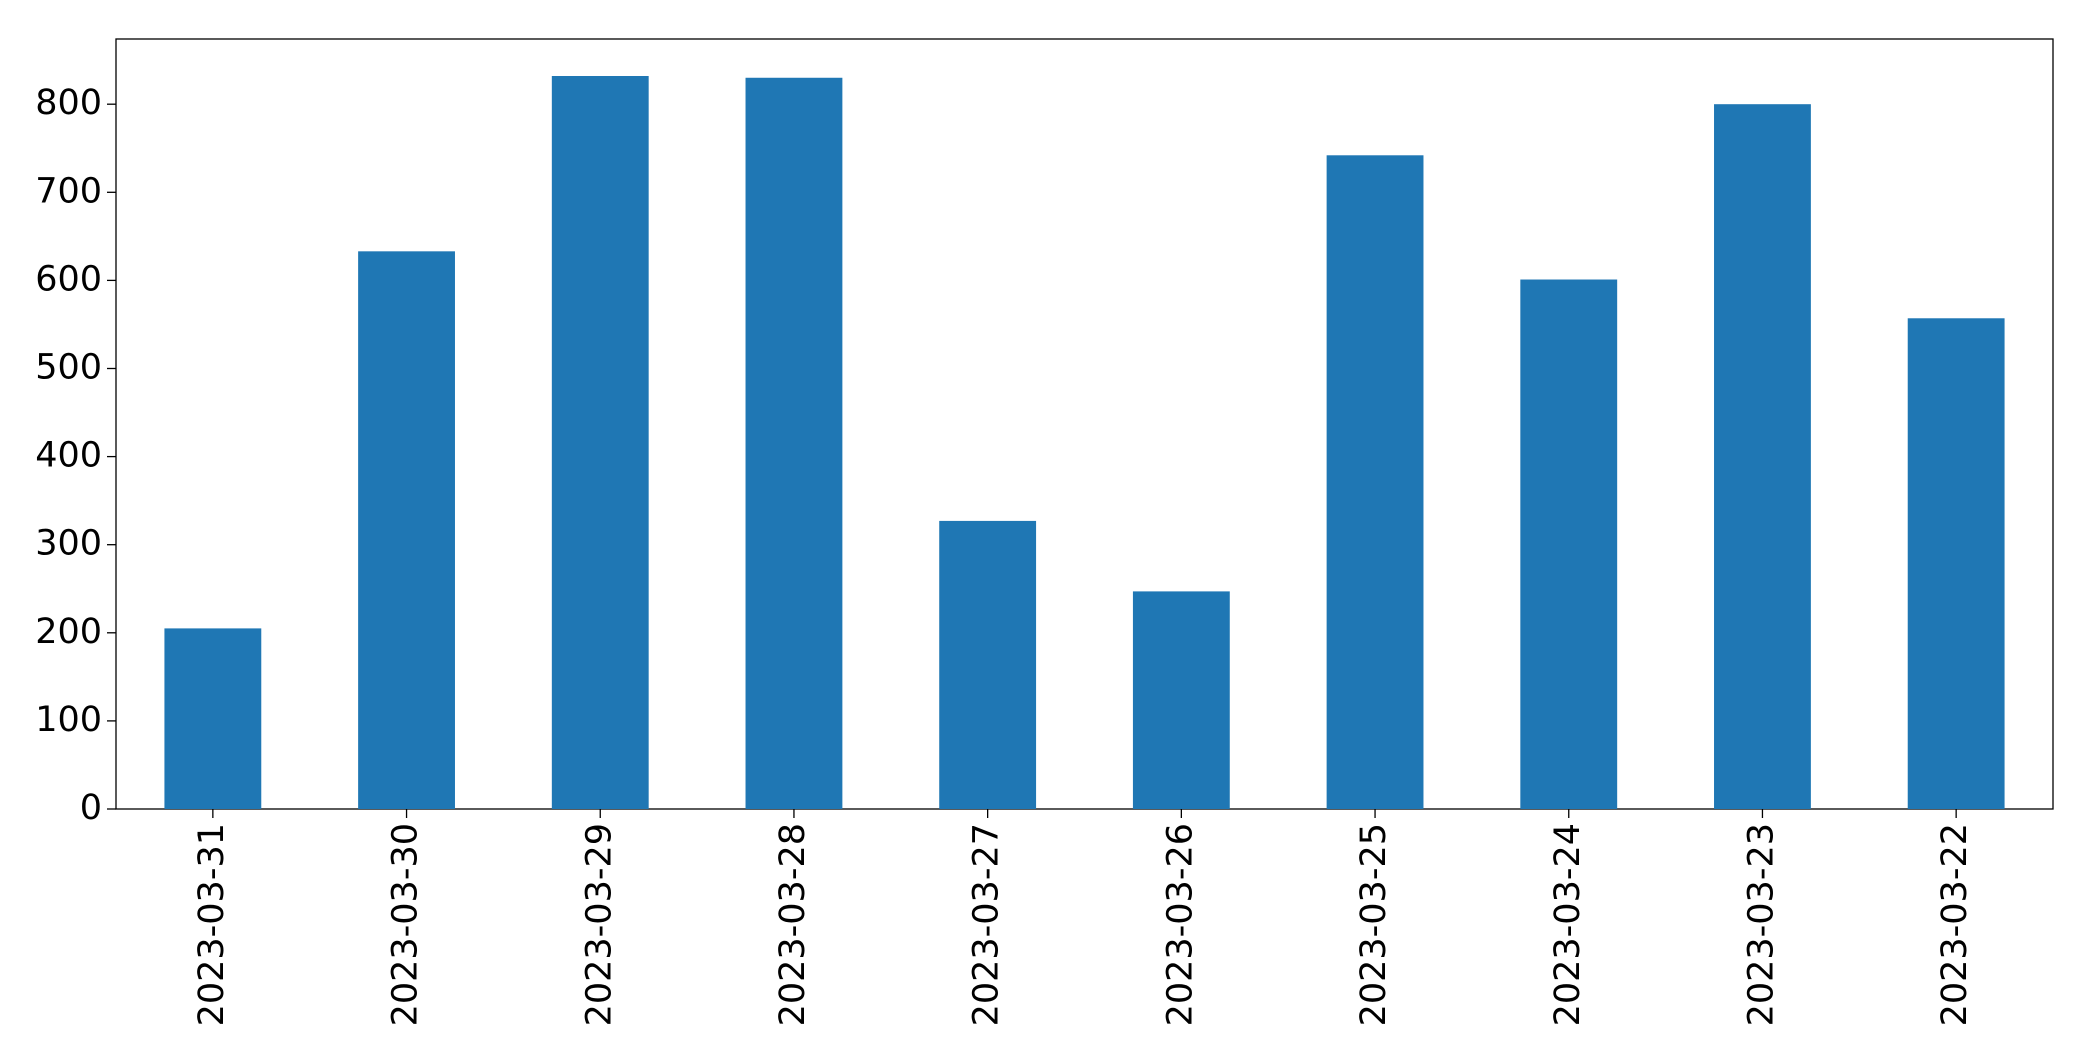  I want to click on y-tick-label: 600, so click(68, 279).